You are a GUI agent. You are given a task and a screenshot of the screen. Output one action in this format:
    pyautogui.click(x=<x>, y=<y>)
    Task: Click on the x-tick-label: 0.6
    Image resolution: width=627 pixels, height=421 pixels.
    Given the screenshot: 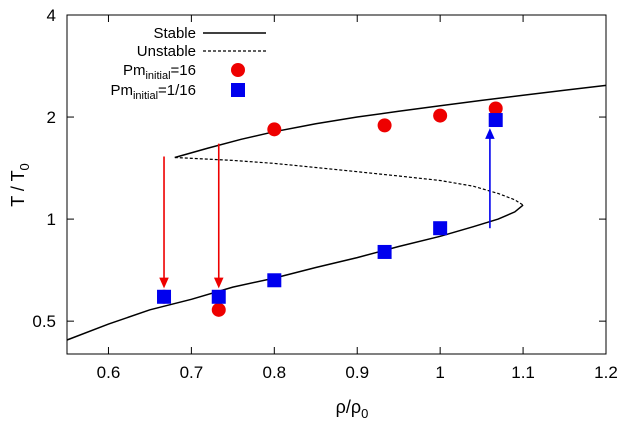 What is the action you would take?
    pyautogui.click(x=109, y=372)
    